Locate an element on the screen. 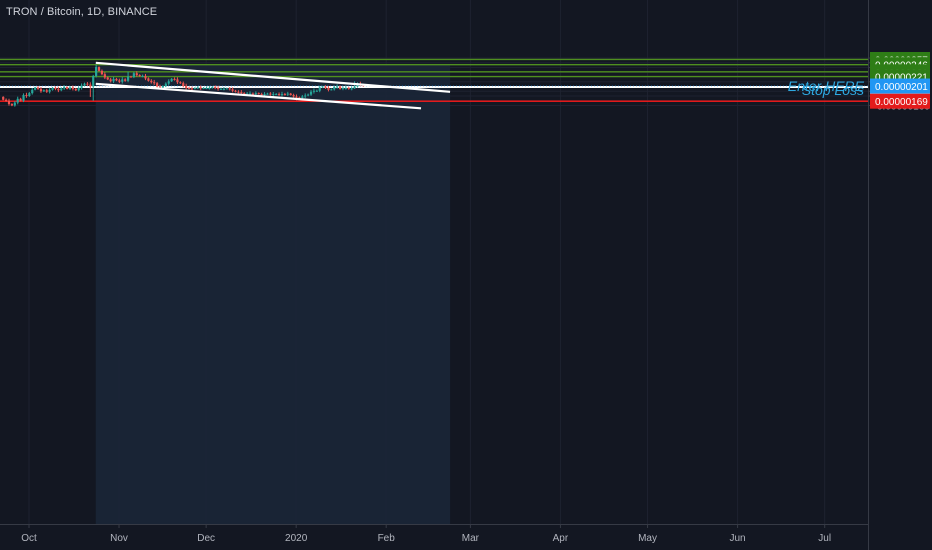 The width and height of the screenshot is (932, 550). time-tick-label: Jul is located at coordinates (824, 538).